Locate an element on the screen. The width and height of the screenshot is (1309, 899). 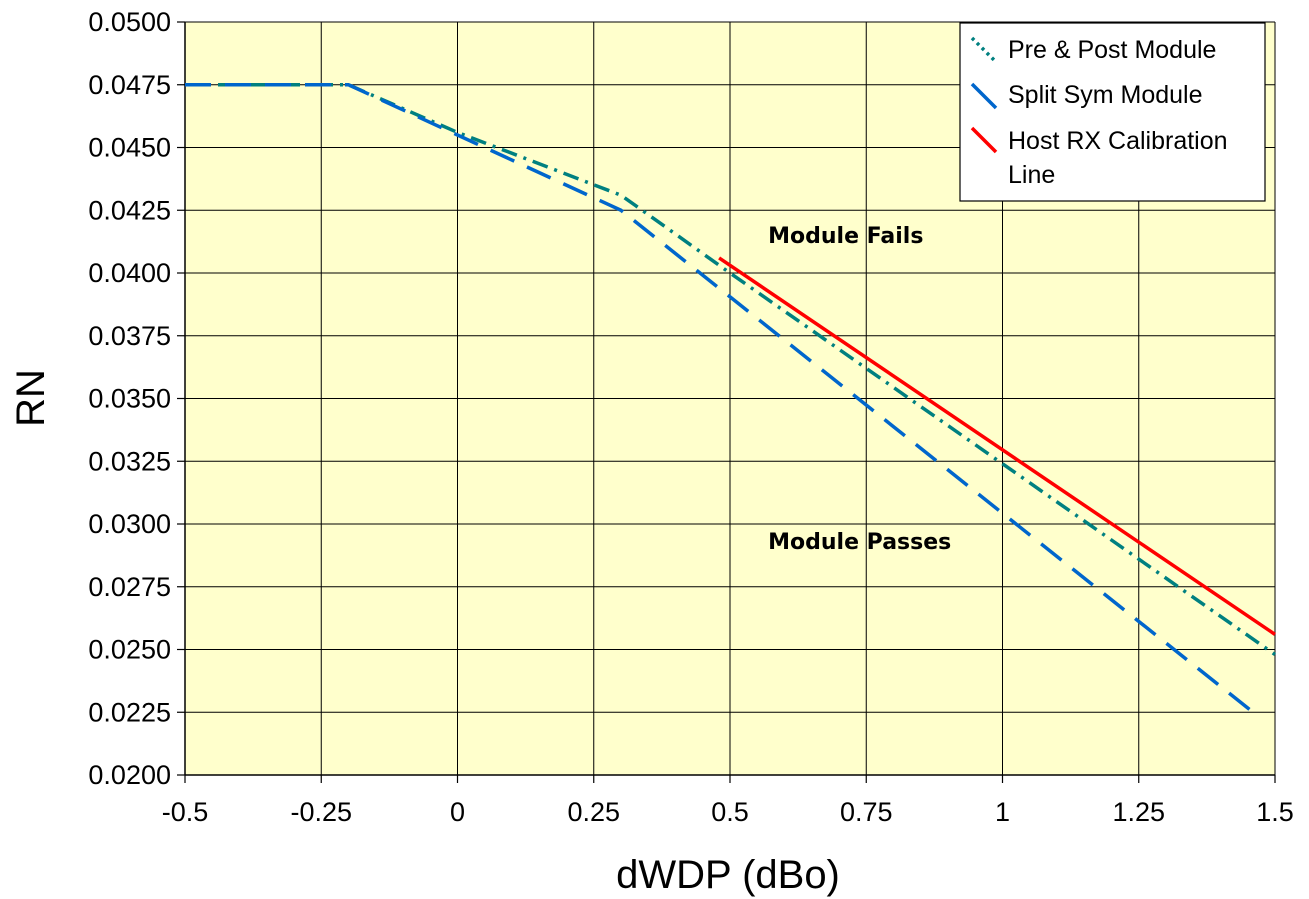
x-tick-label: 1.25 is located at coordinates (1138, 812).